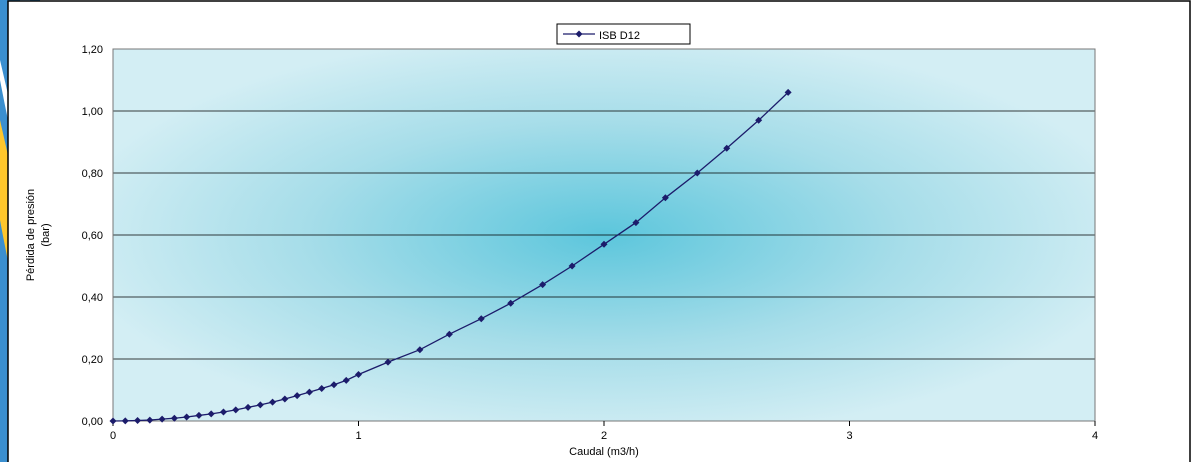 Image resolution: width=1192 pixels, height=462 pixels. Describe the element at coordinates (92, 422) in the screenshot. I see `y-tick-label: 0,00` at that location.